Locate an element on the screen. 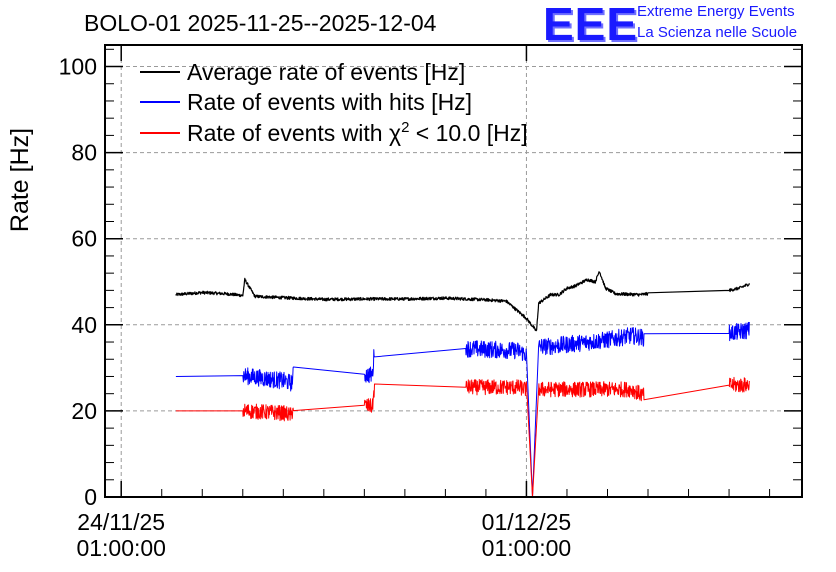  chart-title: BOLO-01 2025-11-25--2025-12-04 is located at coordinates (260, 23).